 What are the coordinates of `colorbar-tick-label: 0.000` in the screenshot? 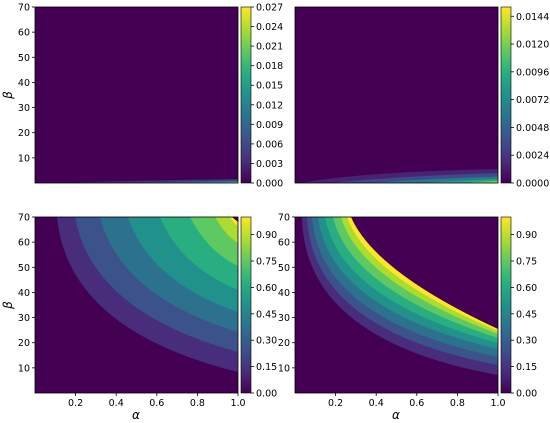 It's located at (269, 184).